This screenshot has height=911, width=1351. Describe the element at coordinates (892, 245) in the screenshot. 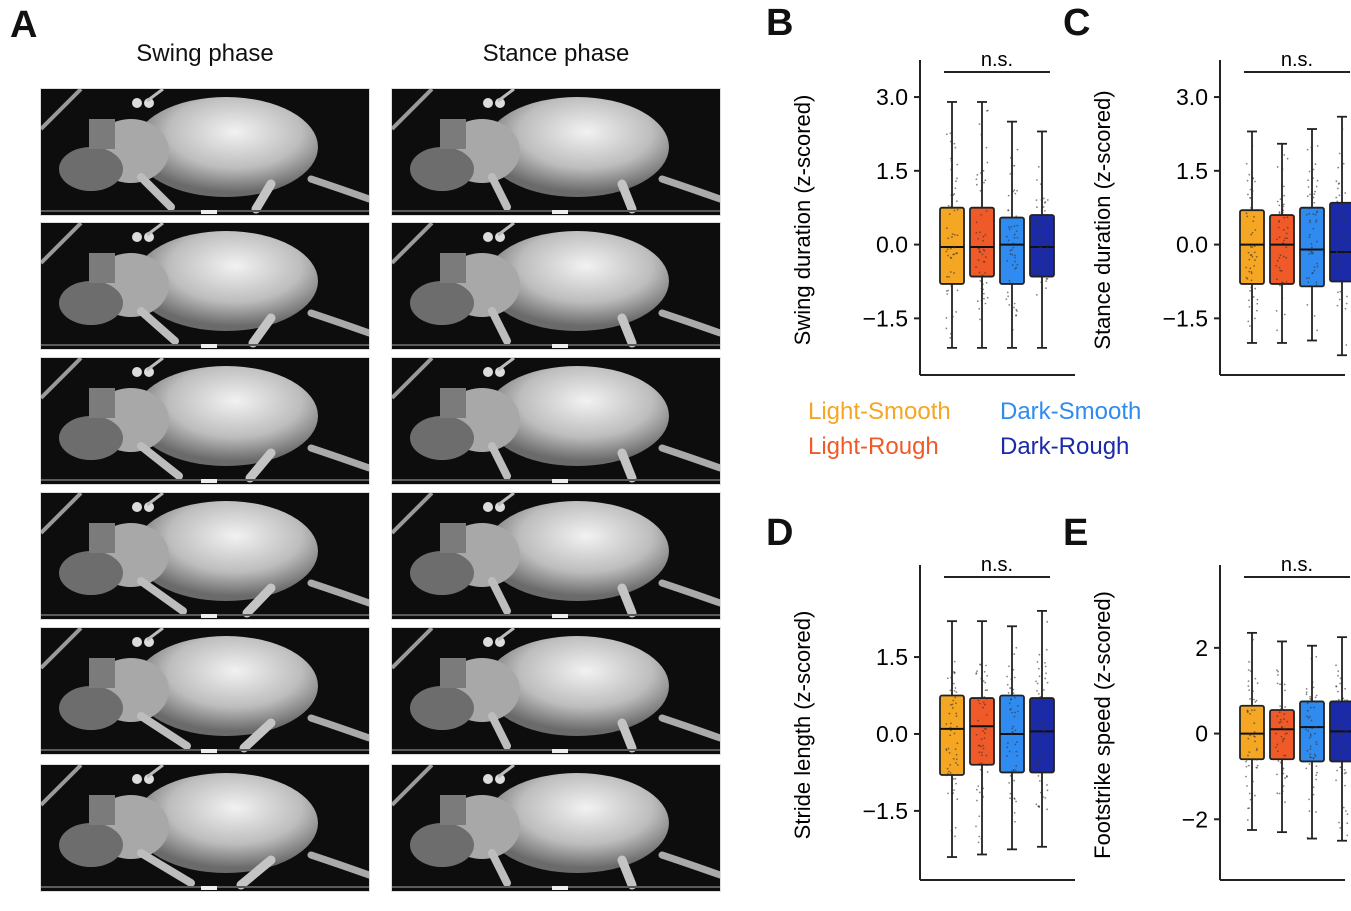

I see `y-tick-label: 0.0` at that location.